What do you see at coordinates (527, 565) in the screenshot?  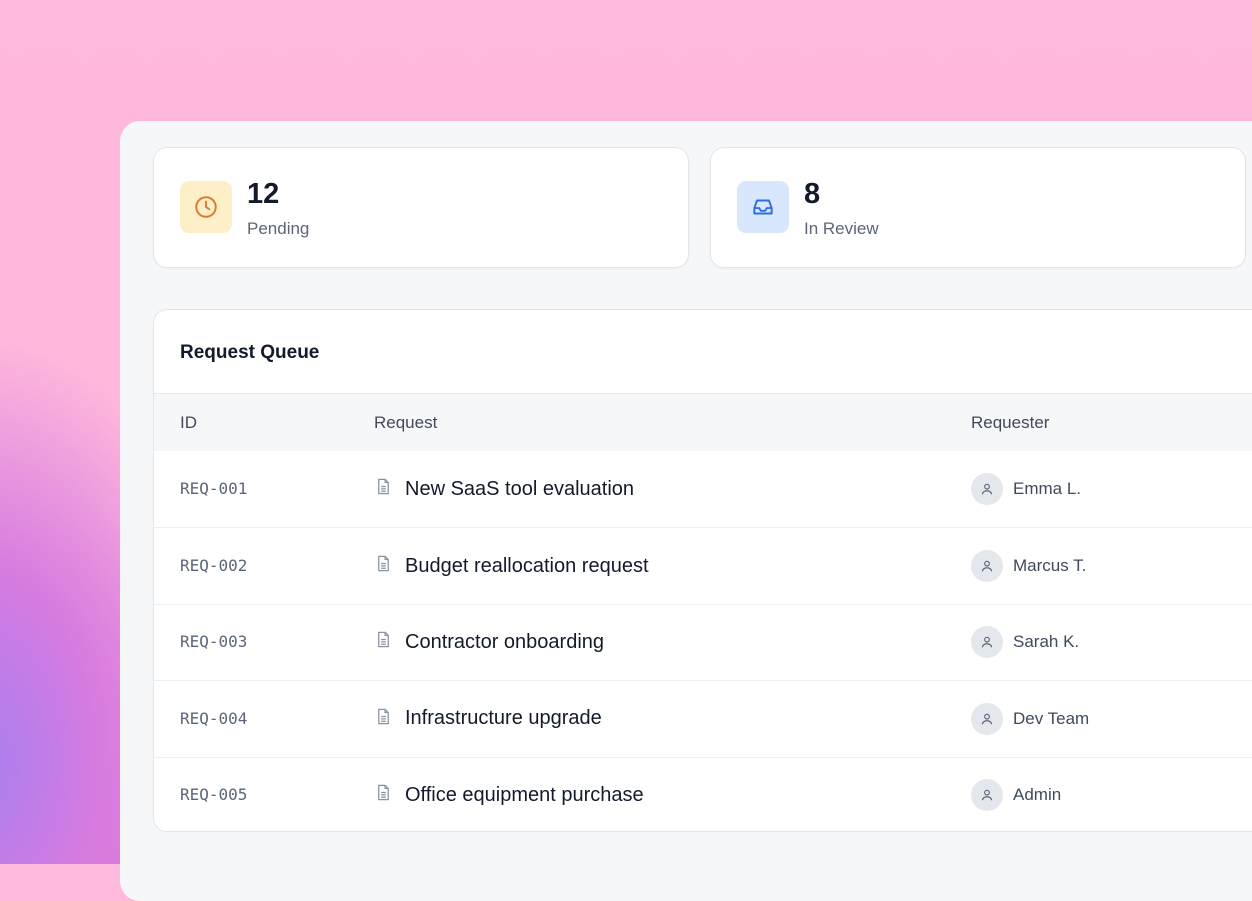 I see `request-title: Budget reallocation request` at bounding box center [527, 565].